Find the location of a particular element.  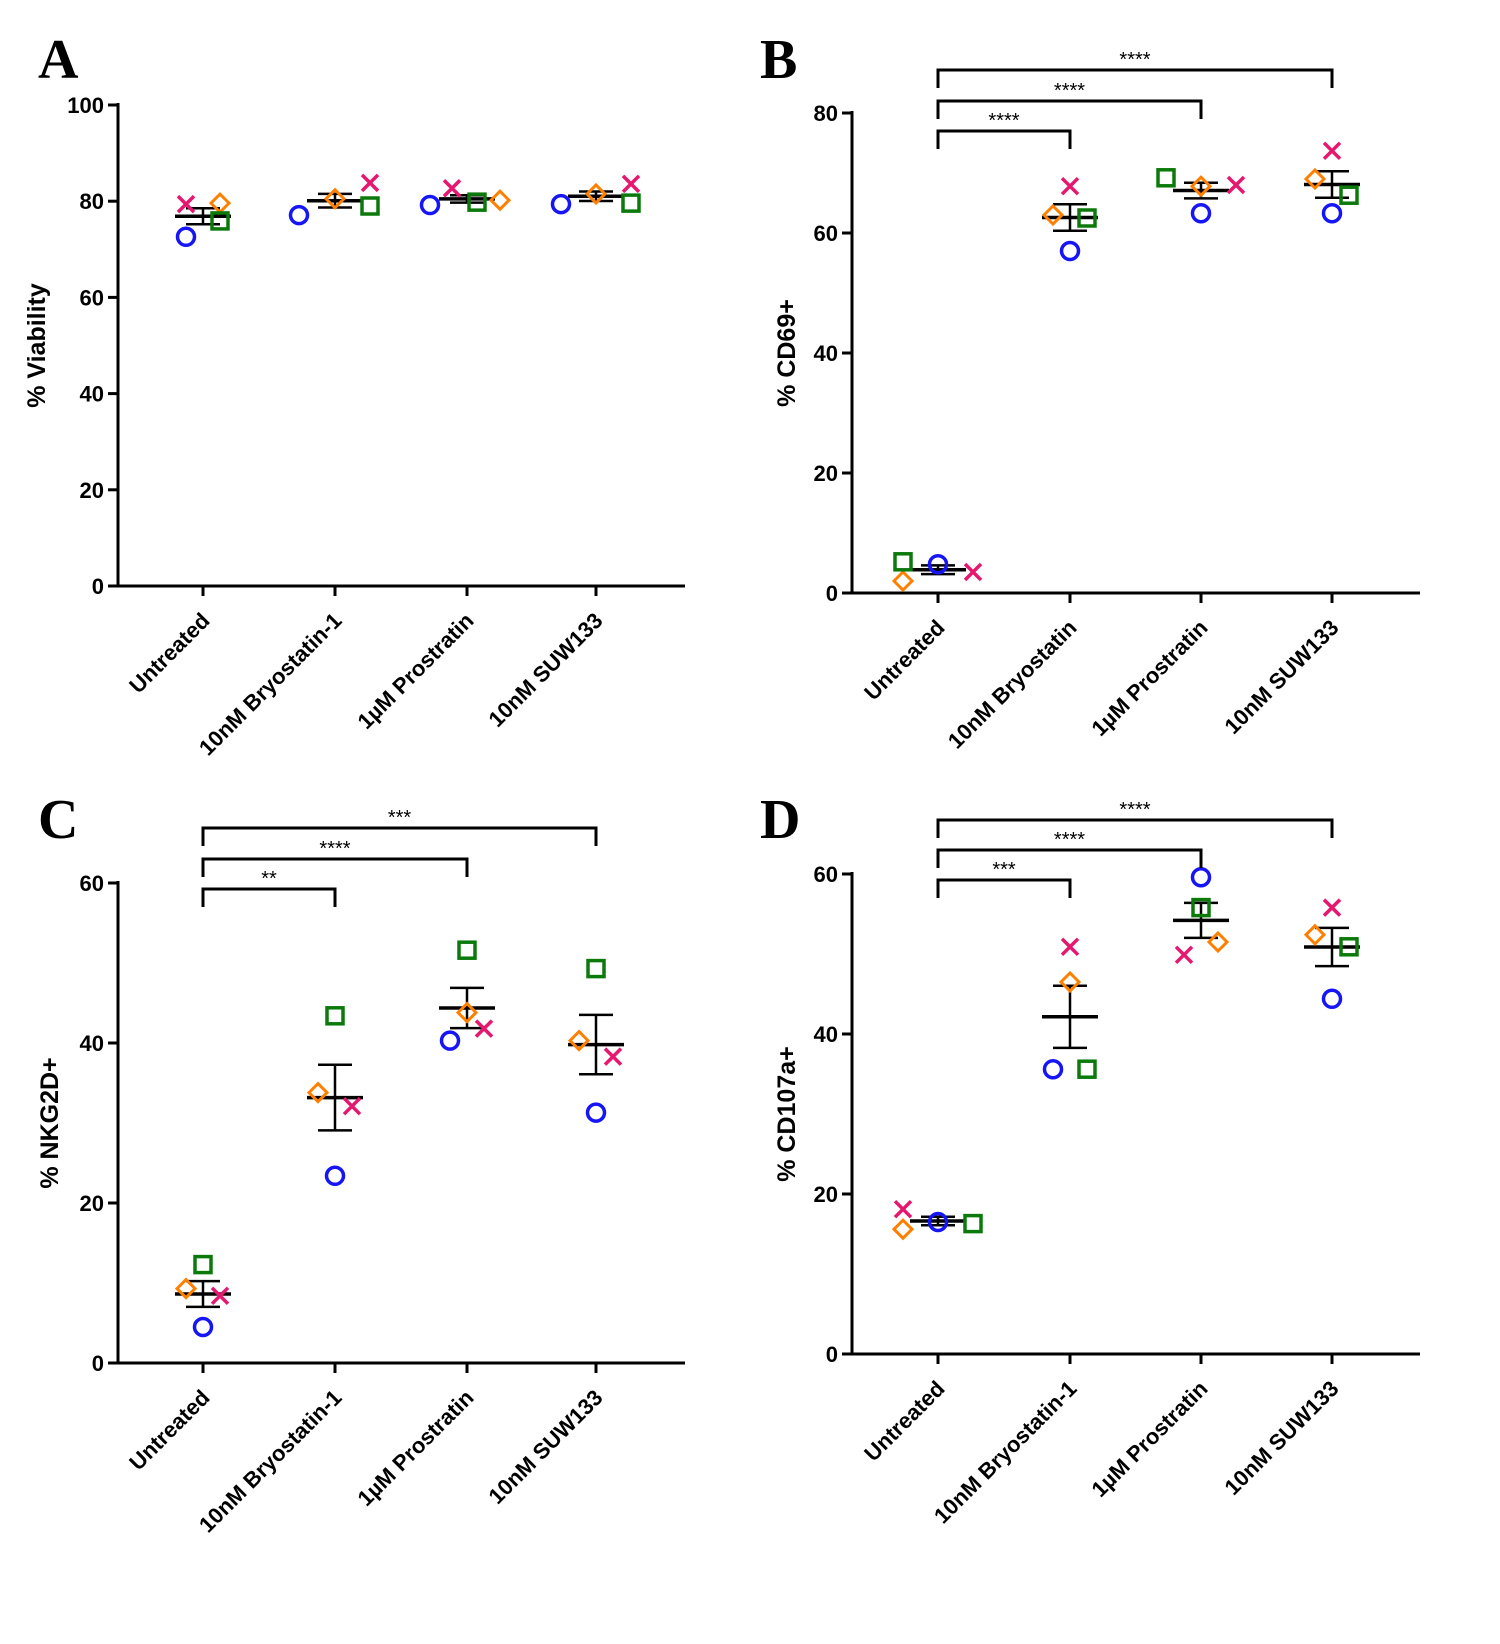

y-tick-label: 100 is located at coordinates (85, 105).